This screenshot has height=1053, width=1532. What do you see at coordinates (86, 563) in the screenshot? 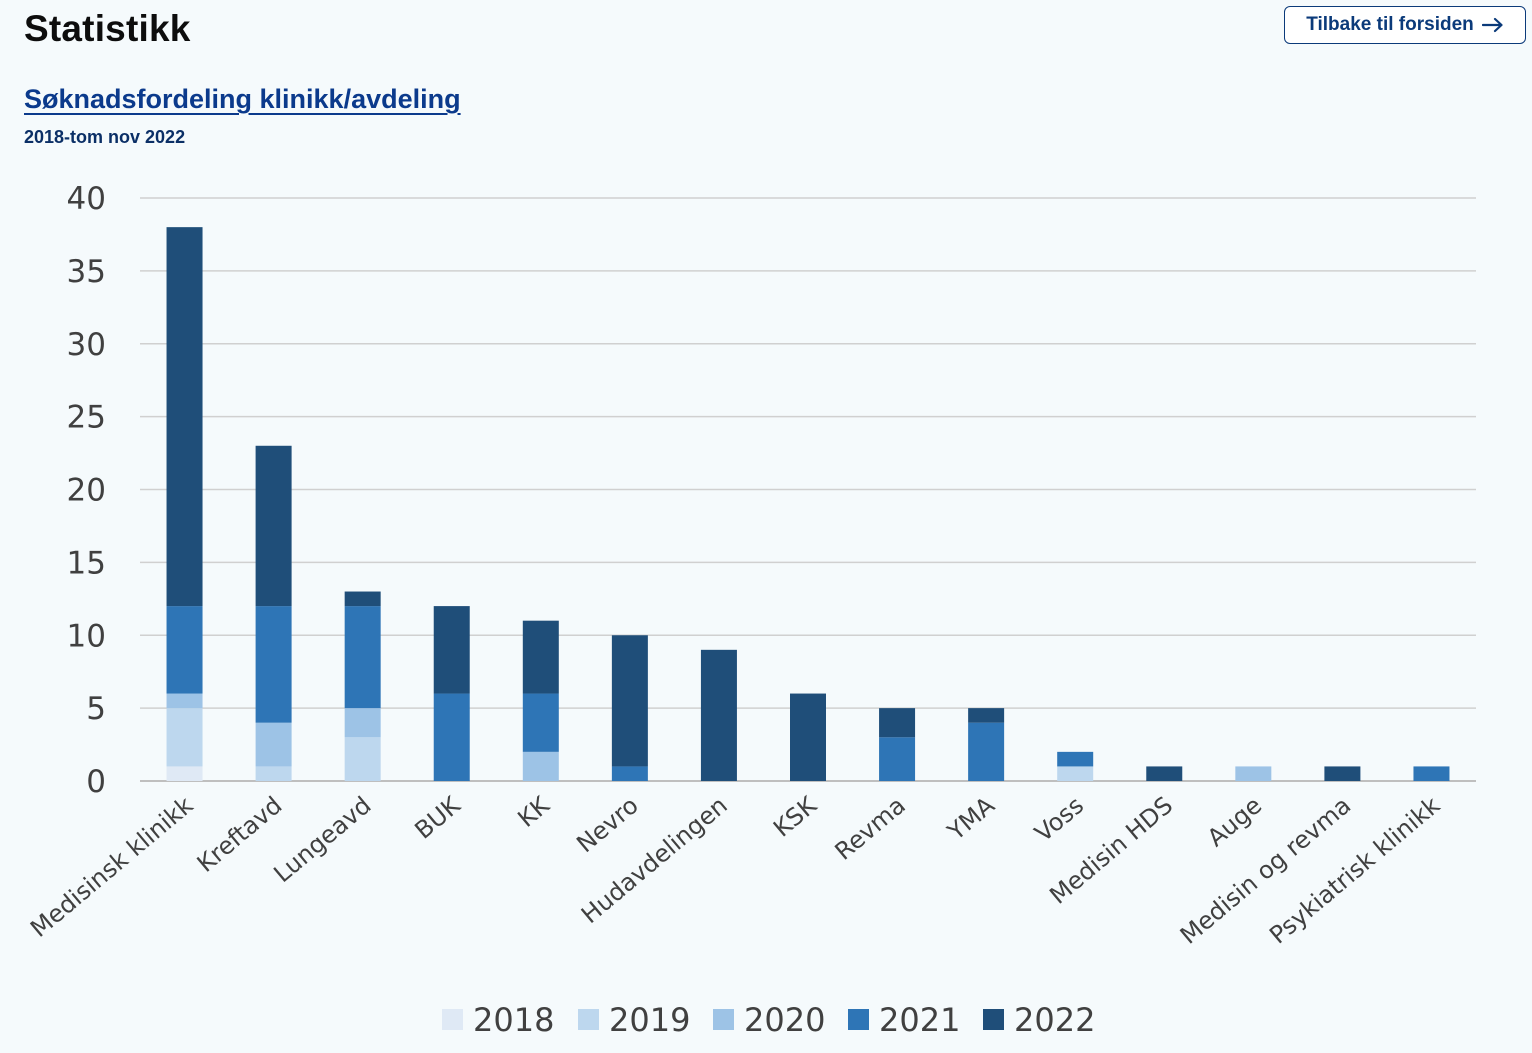
I see `y-tick-label: 15` at bounding box center [86, 563].